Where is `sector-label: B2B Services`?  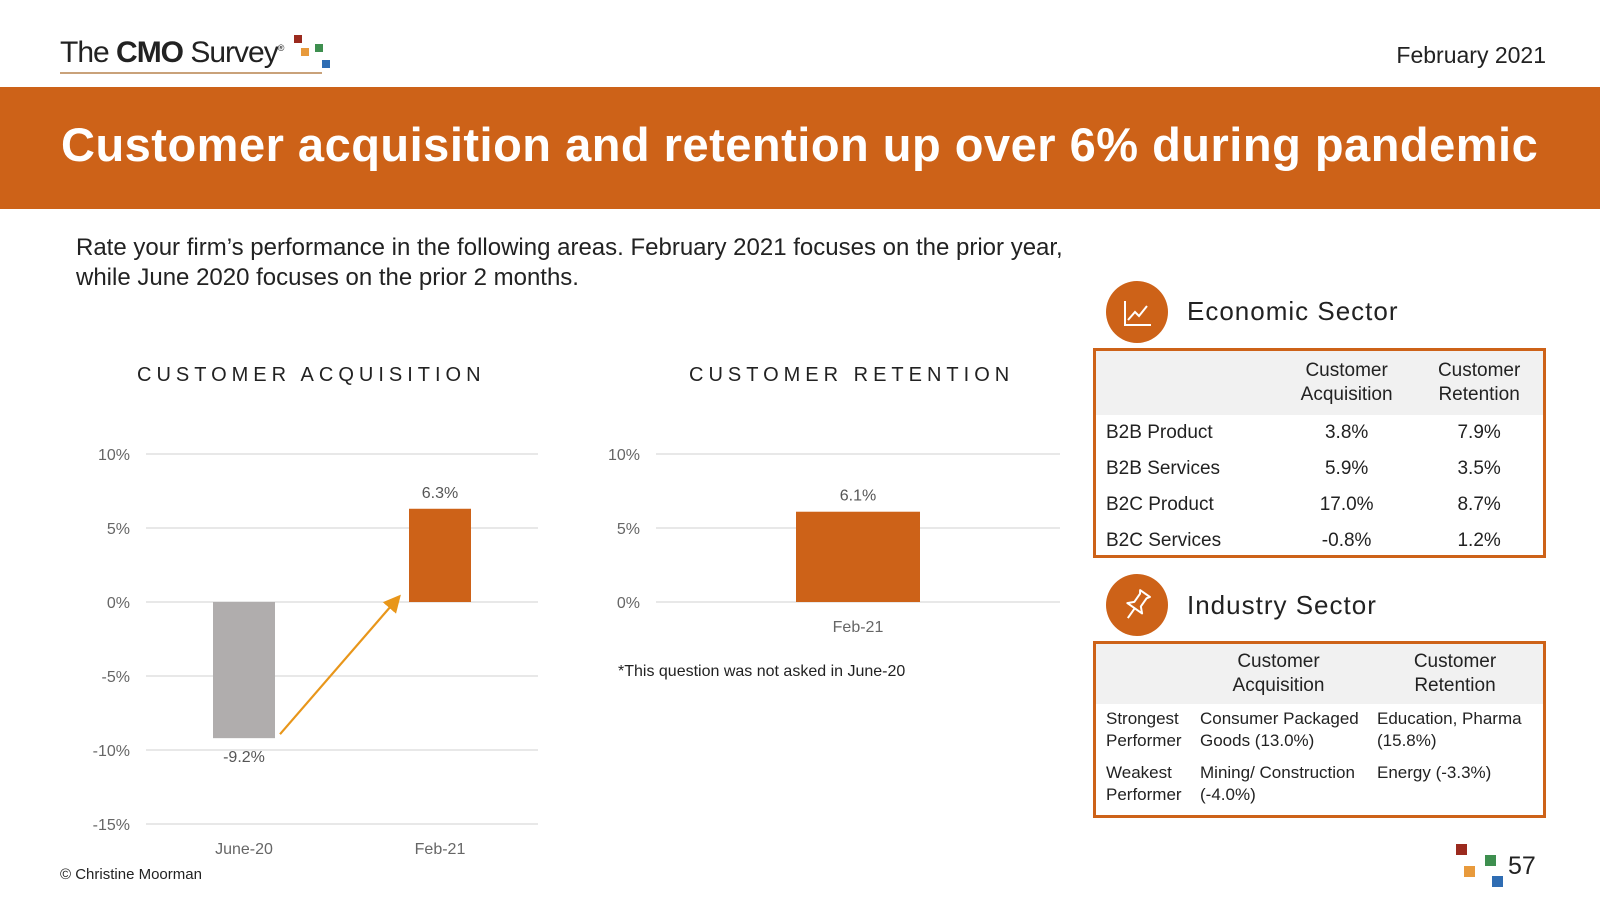
sector-label: B2B Services is located at coordinates (1163, 468).